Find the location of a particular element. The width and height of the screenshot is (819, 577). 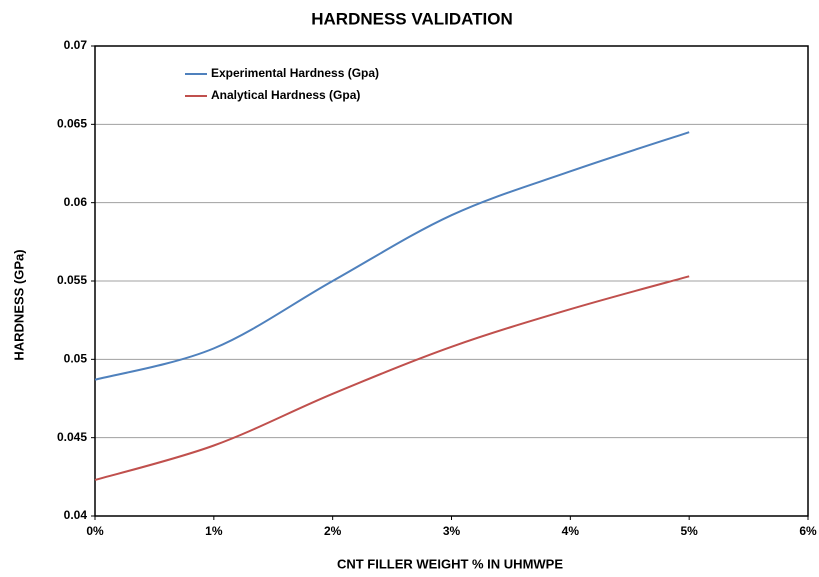

chart-title: HARDNESS VALIDATION is located at coordinates (412, 18).